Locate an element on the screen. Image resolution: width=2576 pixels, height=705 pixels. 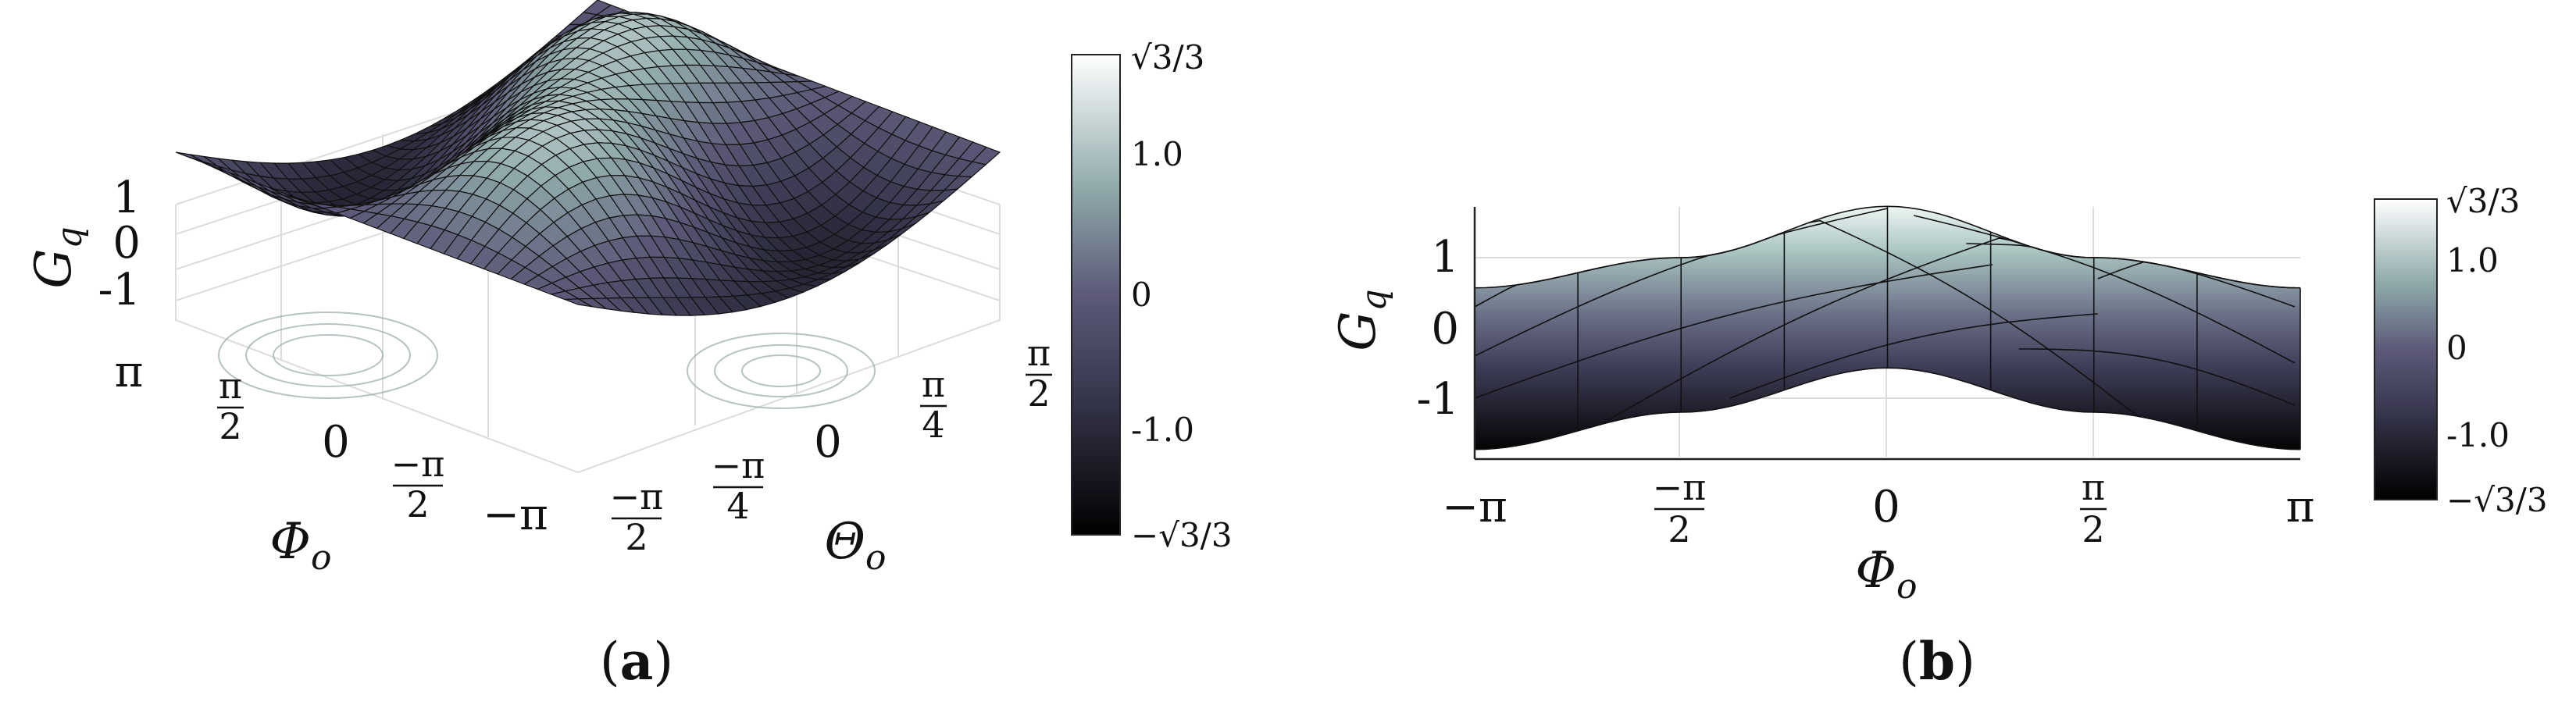
panel-a-colorbar: √3/3 1.0 0 -1.0 −√3/3 is located at coordinates (1152, 296).